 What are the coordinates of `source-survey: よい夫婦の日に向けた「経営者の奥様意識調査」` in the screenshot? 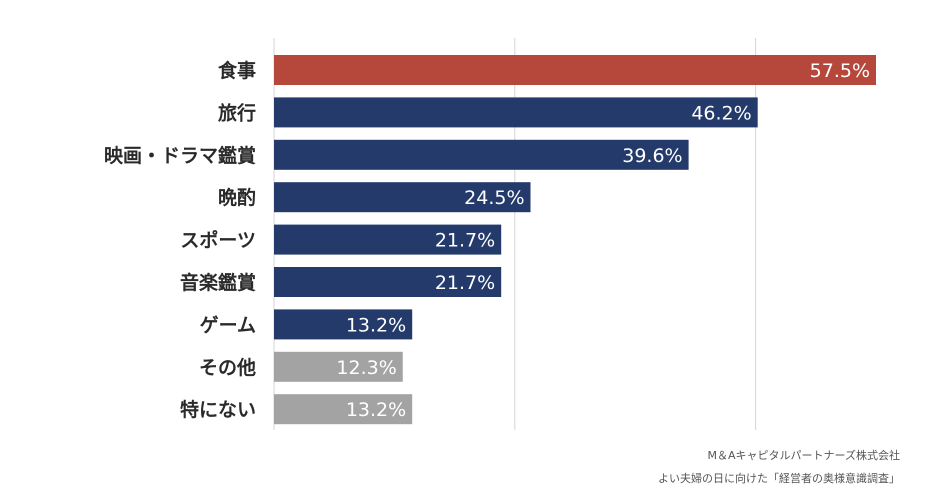 It's located at (779, 478).